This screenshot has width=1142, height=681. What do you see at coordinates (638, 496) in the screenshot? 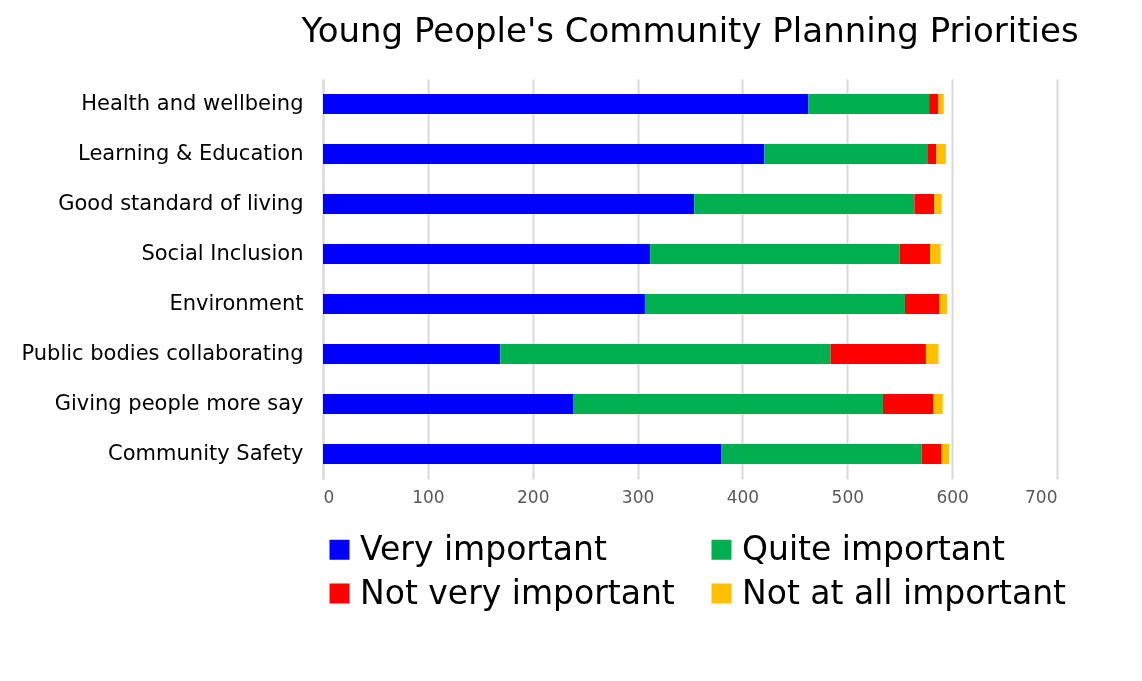
I see `x-tick-label: 300` at bounding box center [638, 496].